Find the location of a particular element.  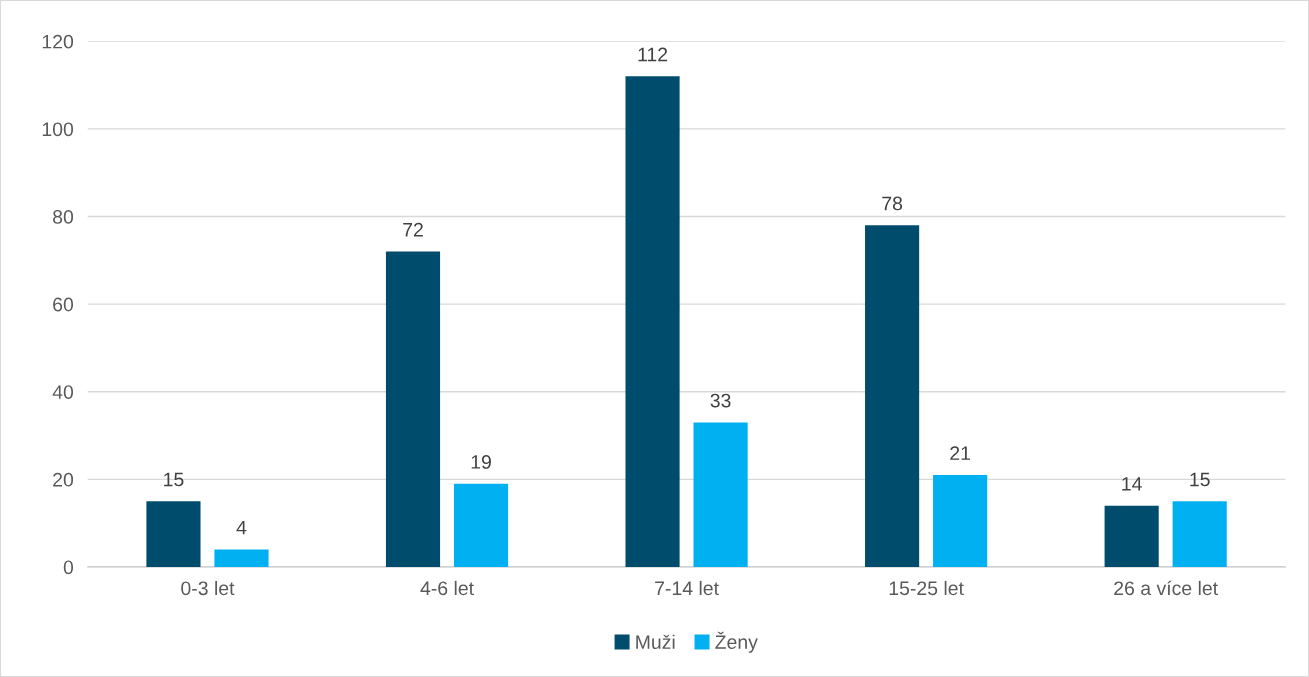

y-tick-label: 120 is located at coordinates (58, 41).